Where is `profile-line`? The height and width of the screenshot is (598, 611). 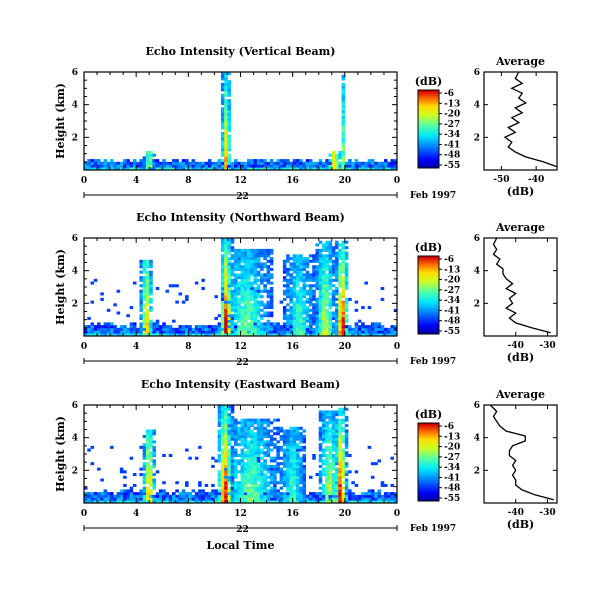 profile-line is located at coordinates (521, 452).